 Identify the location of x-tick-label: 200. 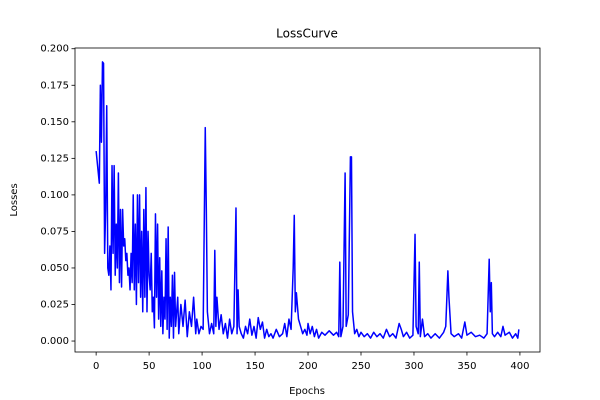
(307, 366).